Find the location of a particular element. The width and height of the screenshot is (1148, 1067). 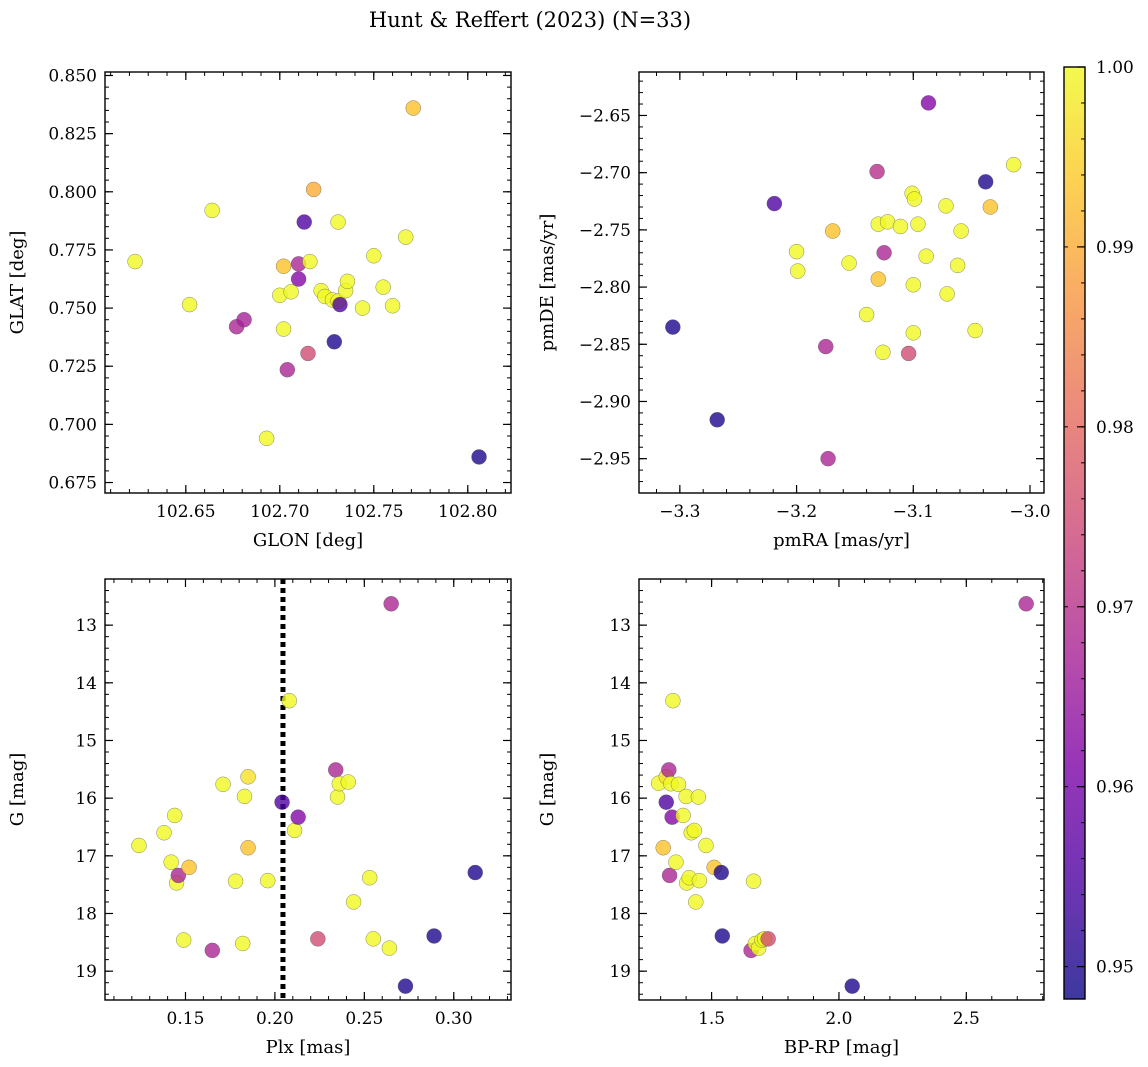

bprp-g-ytick-label: 16 is located at coordinates (620, 799).